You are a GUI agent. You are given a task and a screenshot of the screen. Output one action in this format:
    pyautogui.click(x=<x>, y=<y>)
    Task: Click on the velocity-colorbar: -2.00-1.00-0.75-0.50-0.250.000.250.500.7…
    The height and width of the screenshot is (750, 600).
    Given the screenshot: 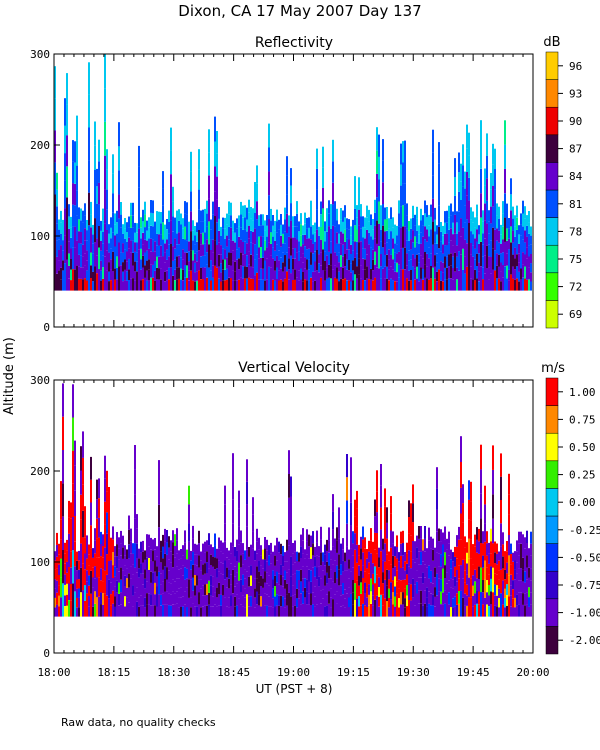 What is the action you would take?
    pyautogui.click(x=572, y=516)
    